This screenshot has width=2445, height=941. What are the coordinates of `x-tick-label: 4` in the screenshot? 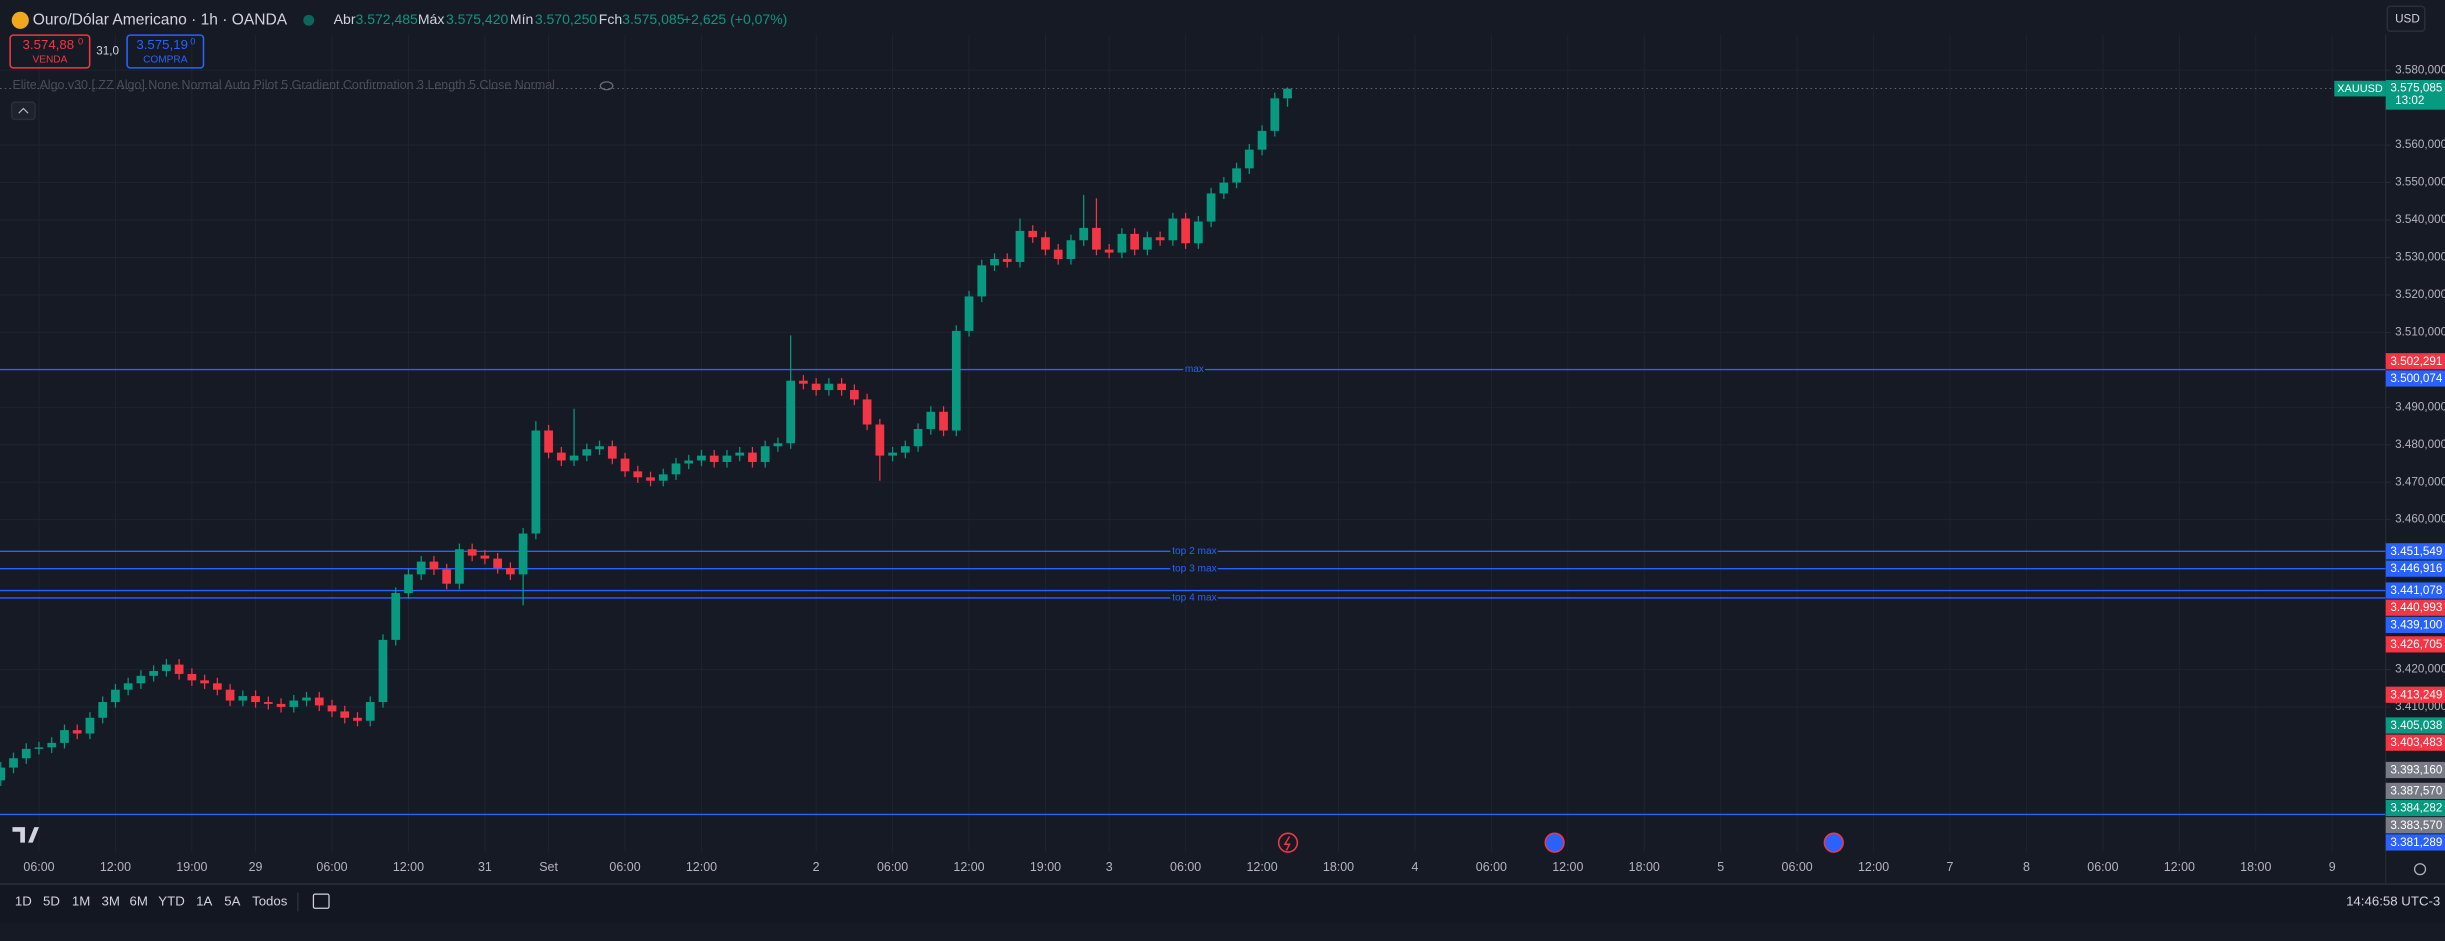 It's located at (1414, 867).